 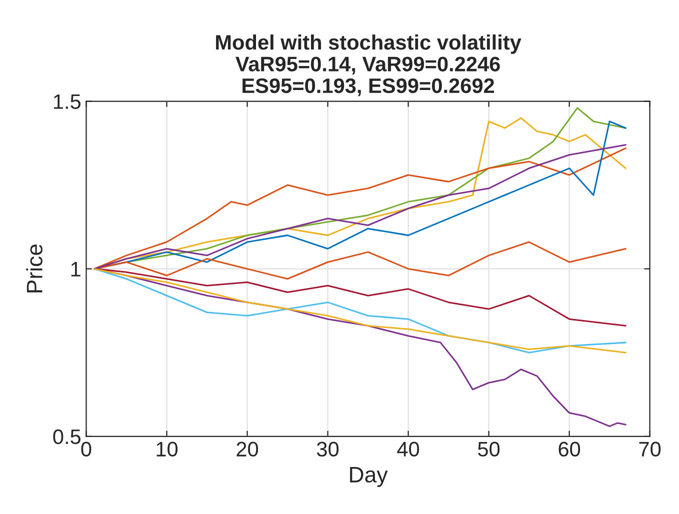 I want to click on x-axis-title: Day, so click(x=369, y=477).